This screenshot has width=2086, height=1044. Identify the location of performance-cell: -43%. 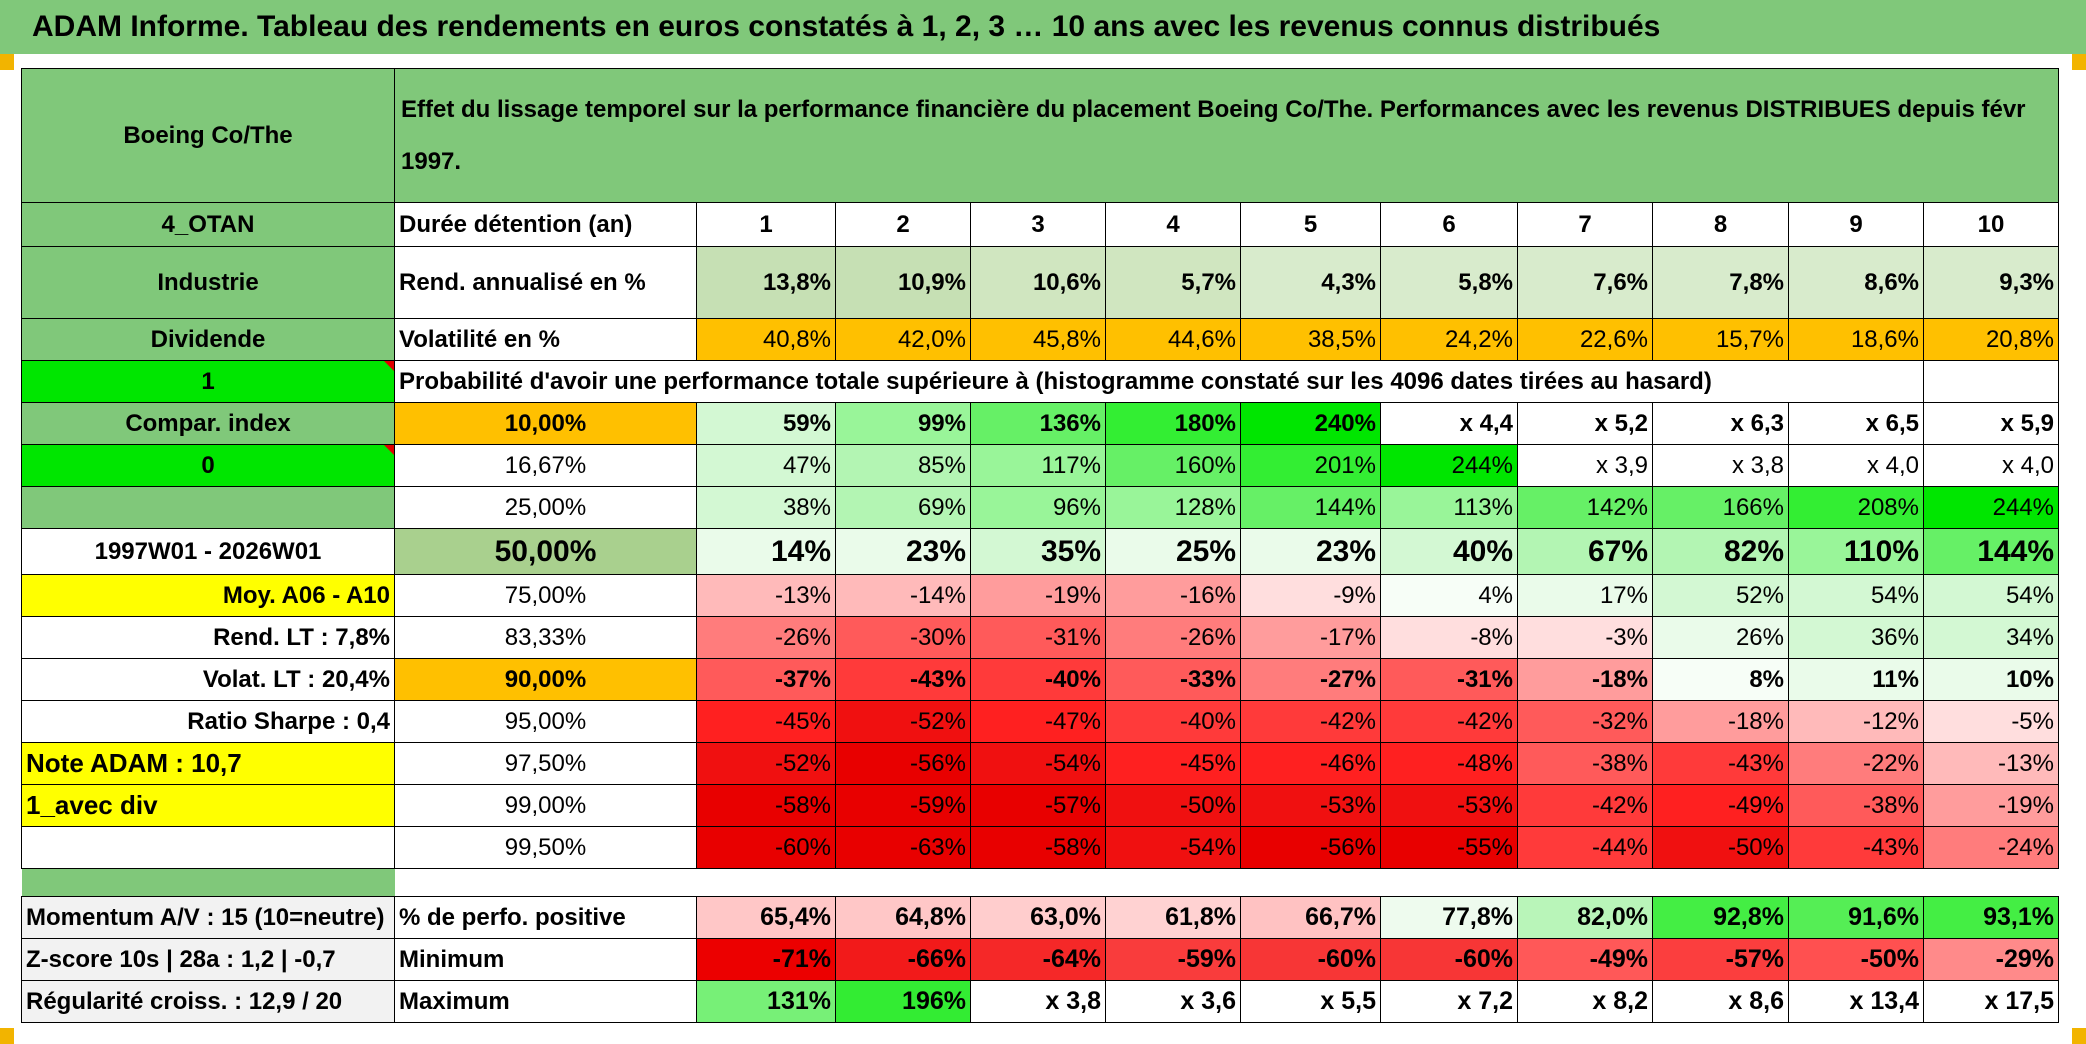
(903, 679).